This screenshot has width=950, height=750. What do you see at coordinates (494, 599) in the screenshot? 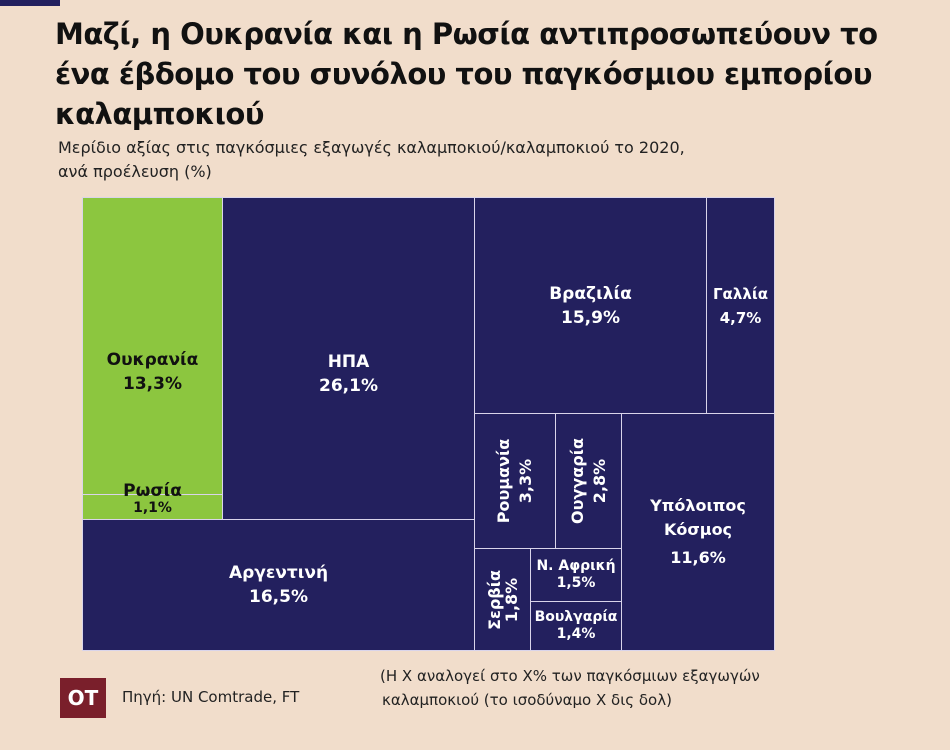
I see `tile-name: Σερβία` at bounding box center [494, 599].